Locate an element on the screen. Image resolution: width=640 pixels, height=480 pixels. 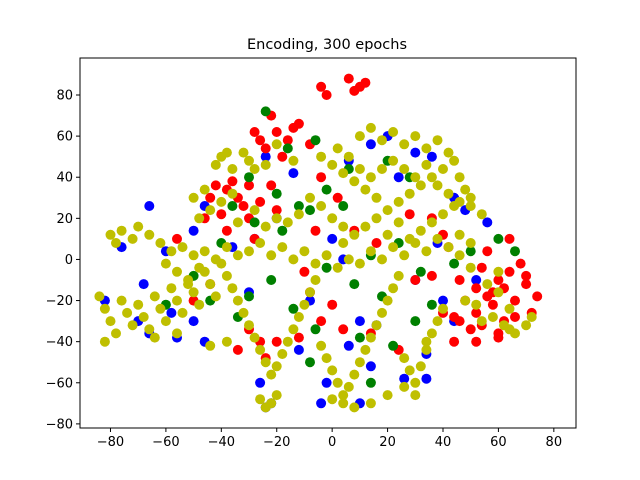
y-tick-label: −60 is located at coordinates (59, 383).